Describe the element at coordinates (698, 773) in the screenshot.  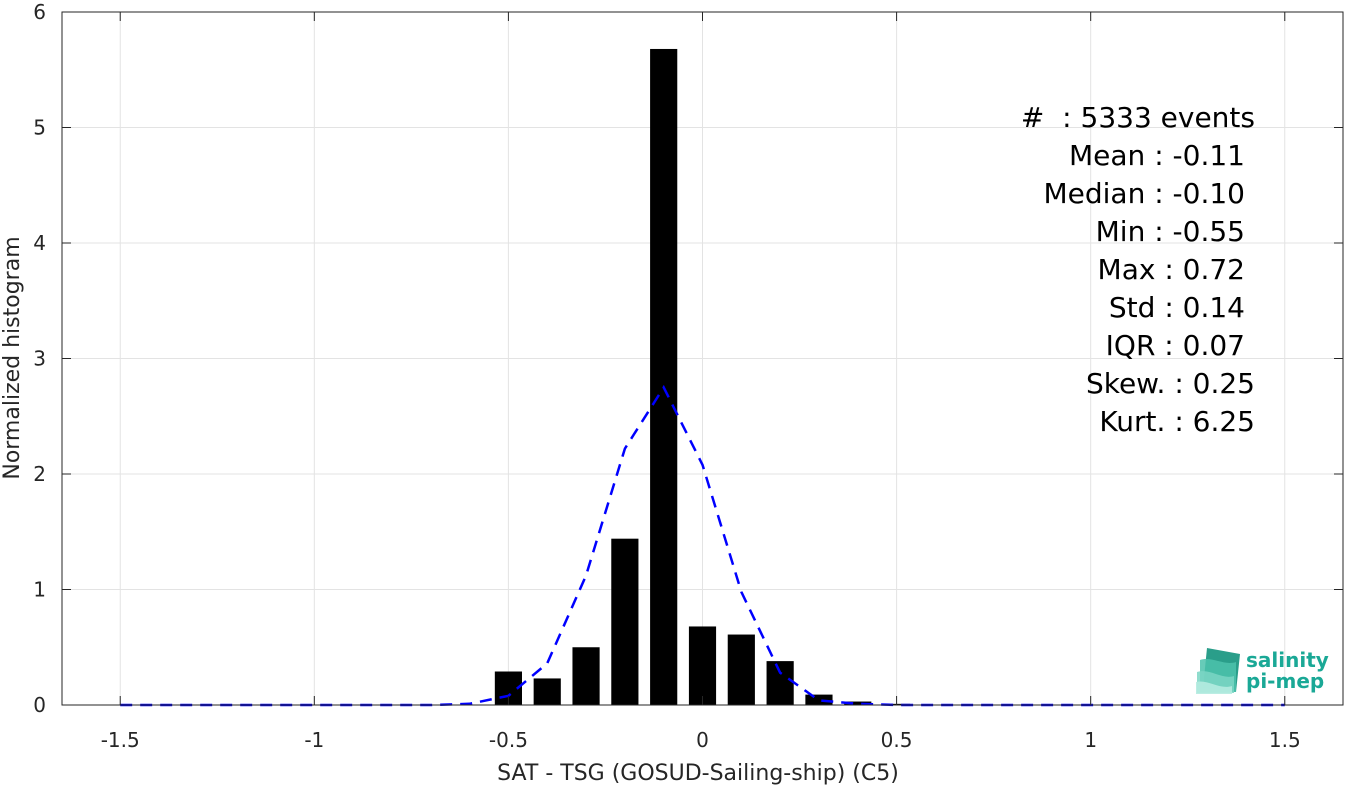
I see `x-axis-title: SAT - TSG (GOSUD-Sailing-ship) (C5)` at that location.